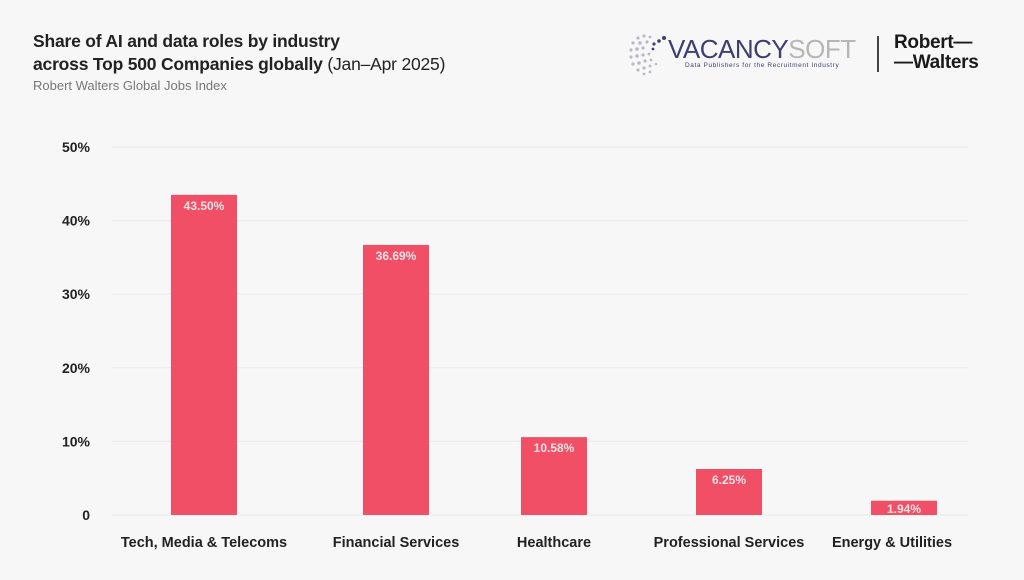  I want to click on y-tick-label: 10%, so click(76, 441).